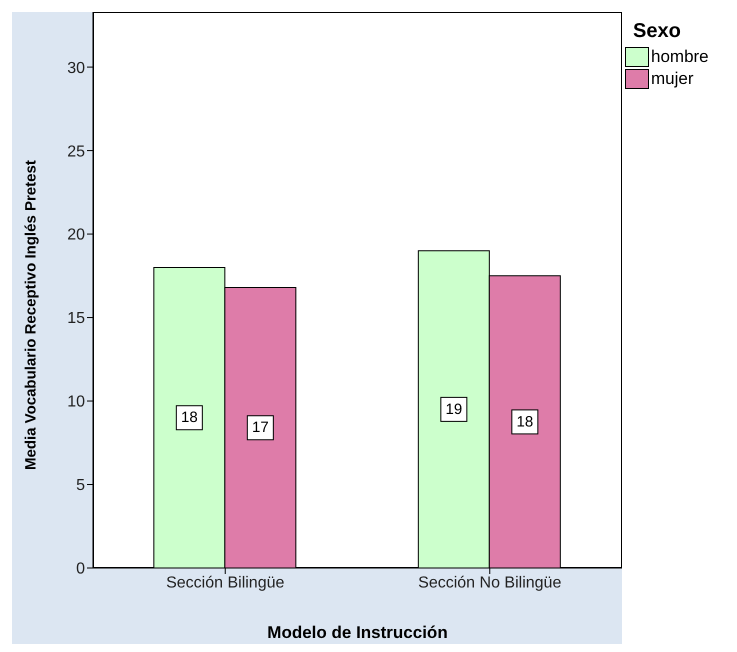  What do you see at coordinates (490, 583) in the screenshot?
I see `x-tick-label: Sección No Bilingüe` at bounding box center [490, 583].